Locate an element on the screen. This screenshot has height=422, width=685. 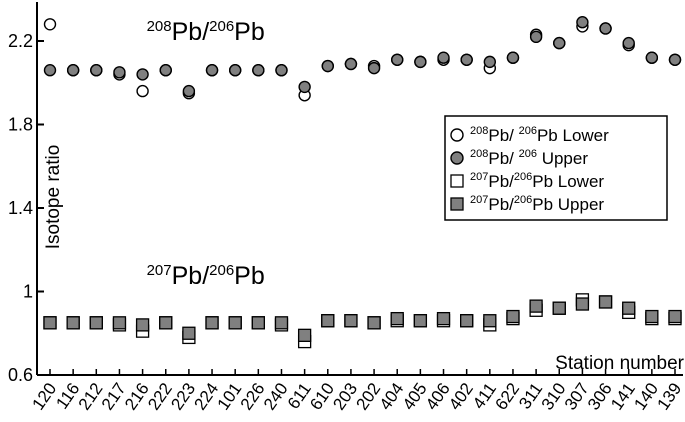
y-tick-label: 0.6 is located at coordinates (20, 375).